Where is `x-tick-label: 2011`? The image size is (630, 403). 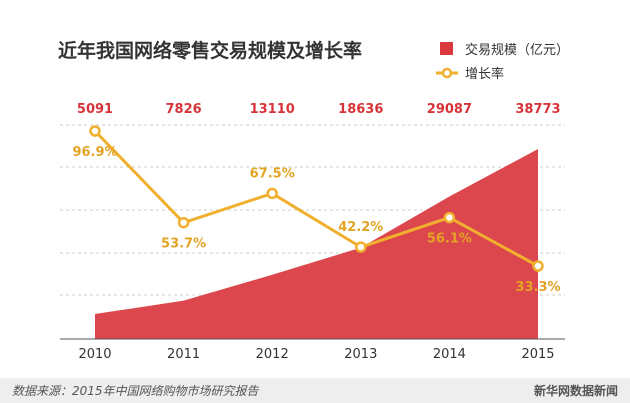
x-tick-label: 2011 is located at coordinates (183, 354).